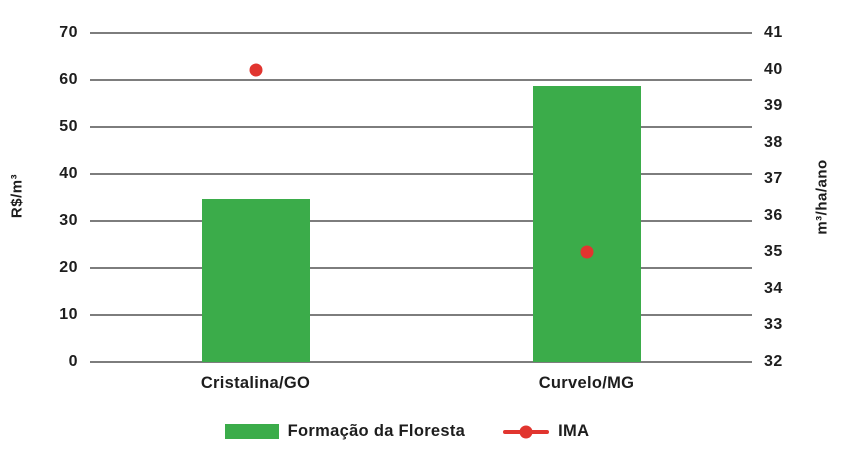 This screenshot has width=852, height=466. I want to click on ima-dot-cristalina-go, so click(255, 70).